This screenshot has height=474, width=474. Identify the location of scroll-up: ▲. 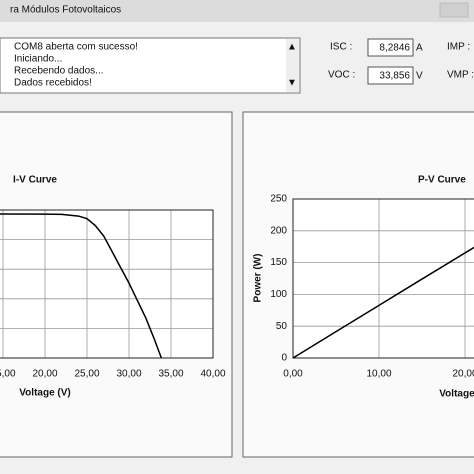
(292, 47).